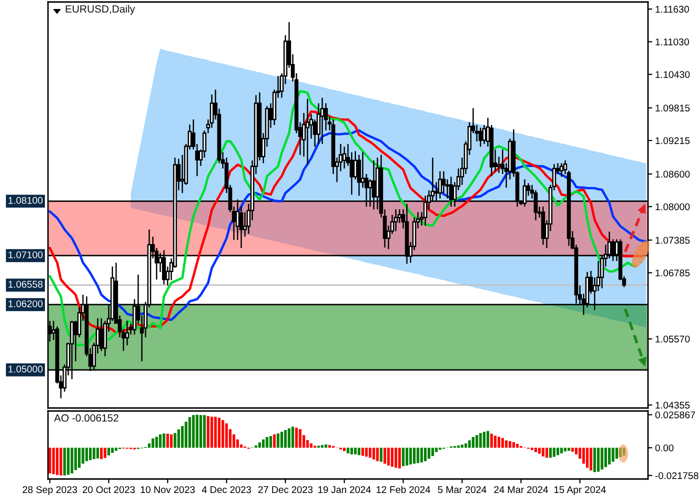  What do you see at coordinates (673, 339) in the screenshot?
I see `y-tick-label: 1.05570` at bounding box center [673, 339].